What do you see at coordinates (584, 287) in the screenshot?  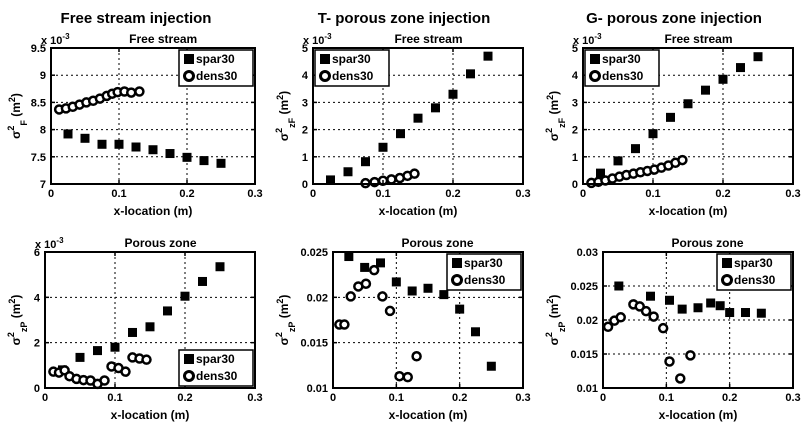 I see `y-tick-label: 0.025` at bounding box center [584, 287].